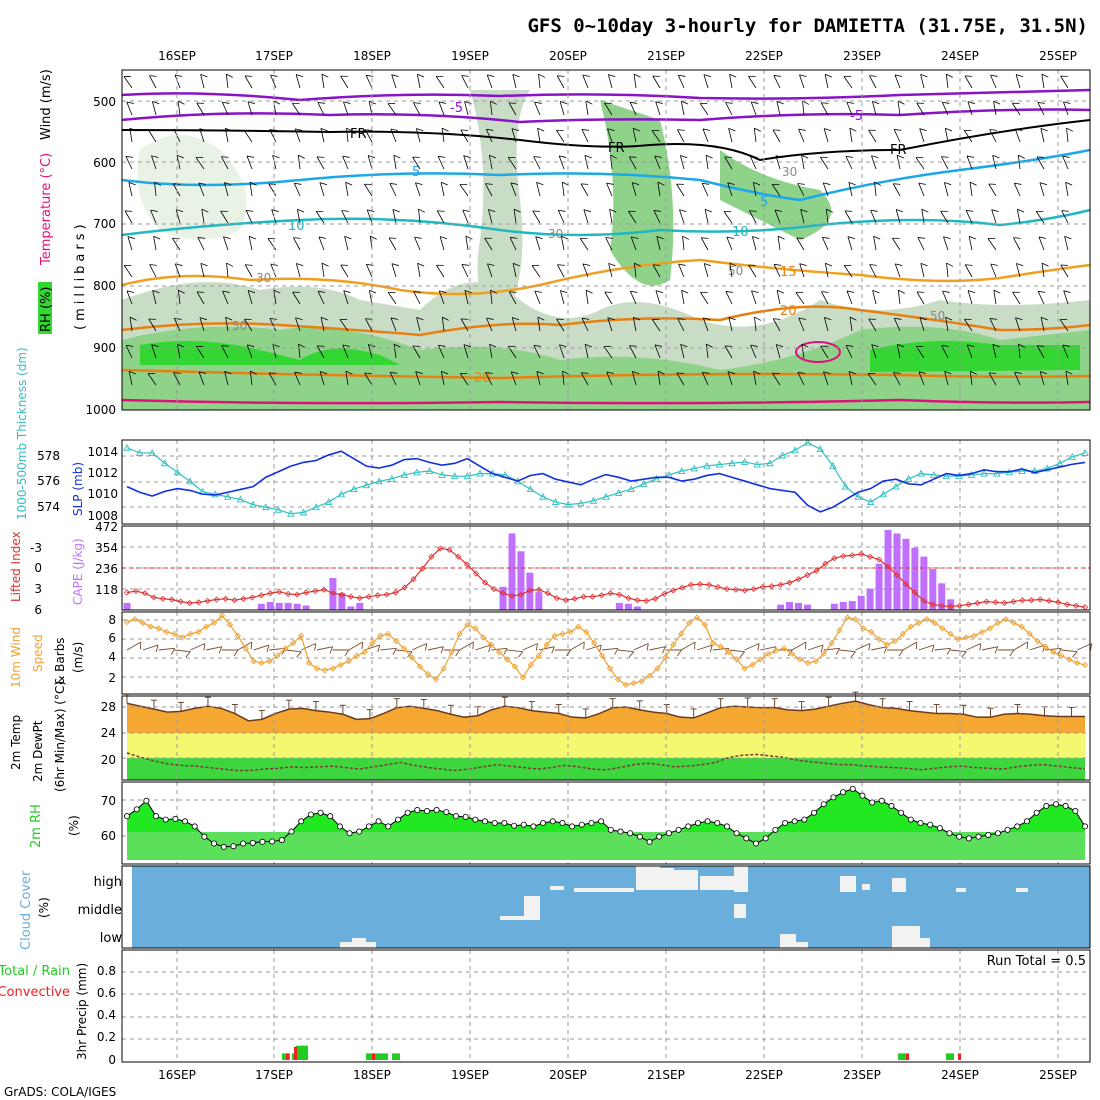 The height and width of the screenshot is (1100, 1100). Describe the element at coordinates (606, 116) in the screenshot. I see `isotherm-minus5` at that location.